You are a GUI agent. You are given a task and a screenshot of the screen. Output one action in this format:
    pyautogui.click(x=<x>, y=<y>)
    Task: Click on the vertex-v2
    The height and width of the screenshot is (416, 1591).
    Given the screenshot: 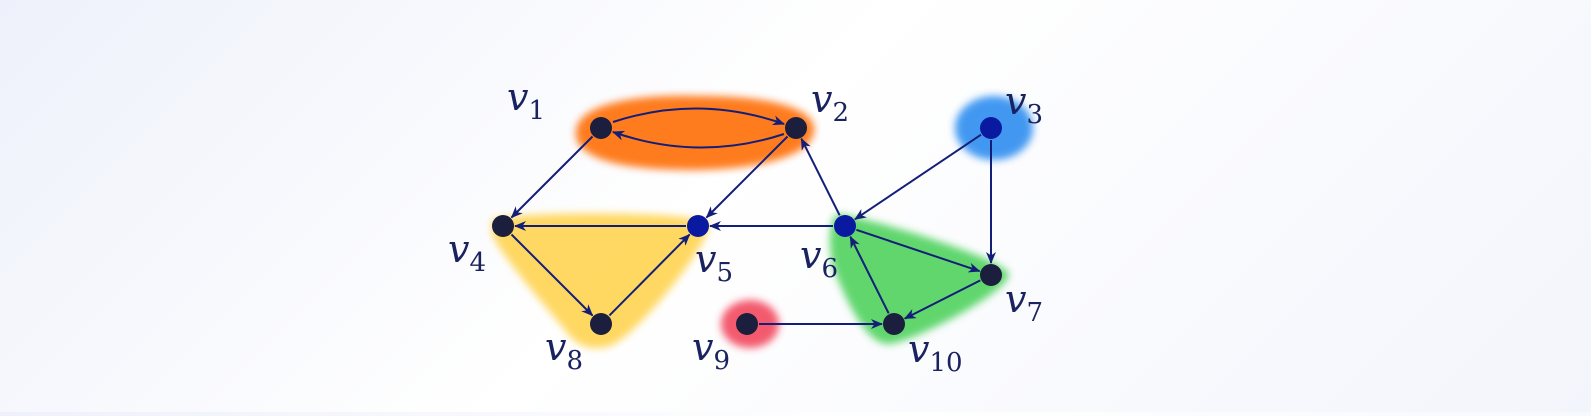 What is the action you would take?
    pyautogui.click(x=796, y=128)
    